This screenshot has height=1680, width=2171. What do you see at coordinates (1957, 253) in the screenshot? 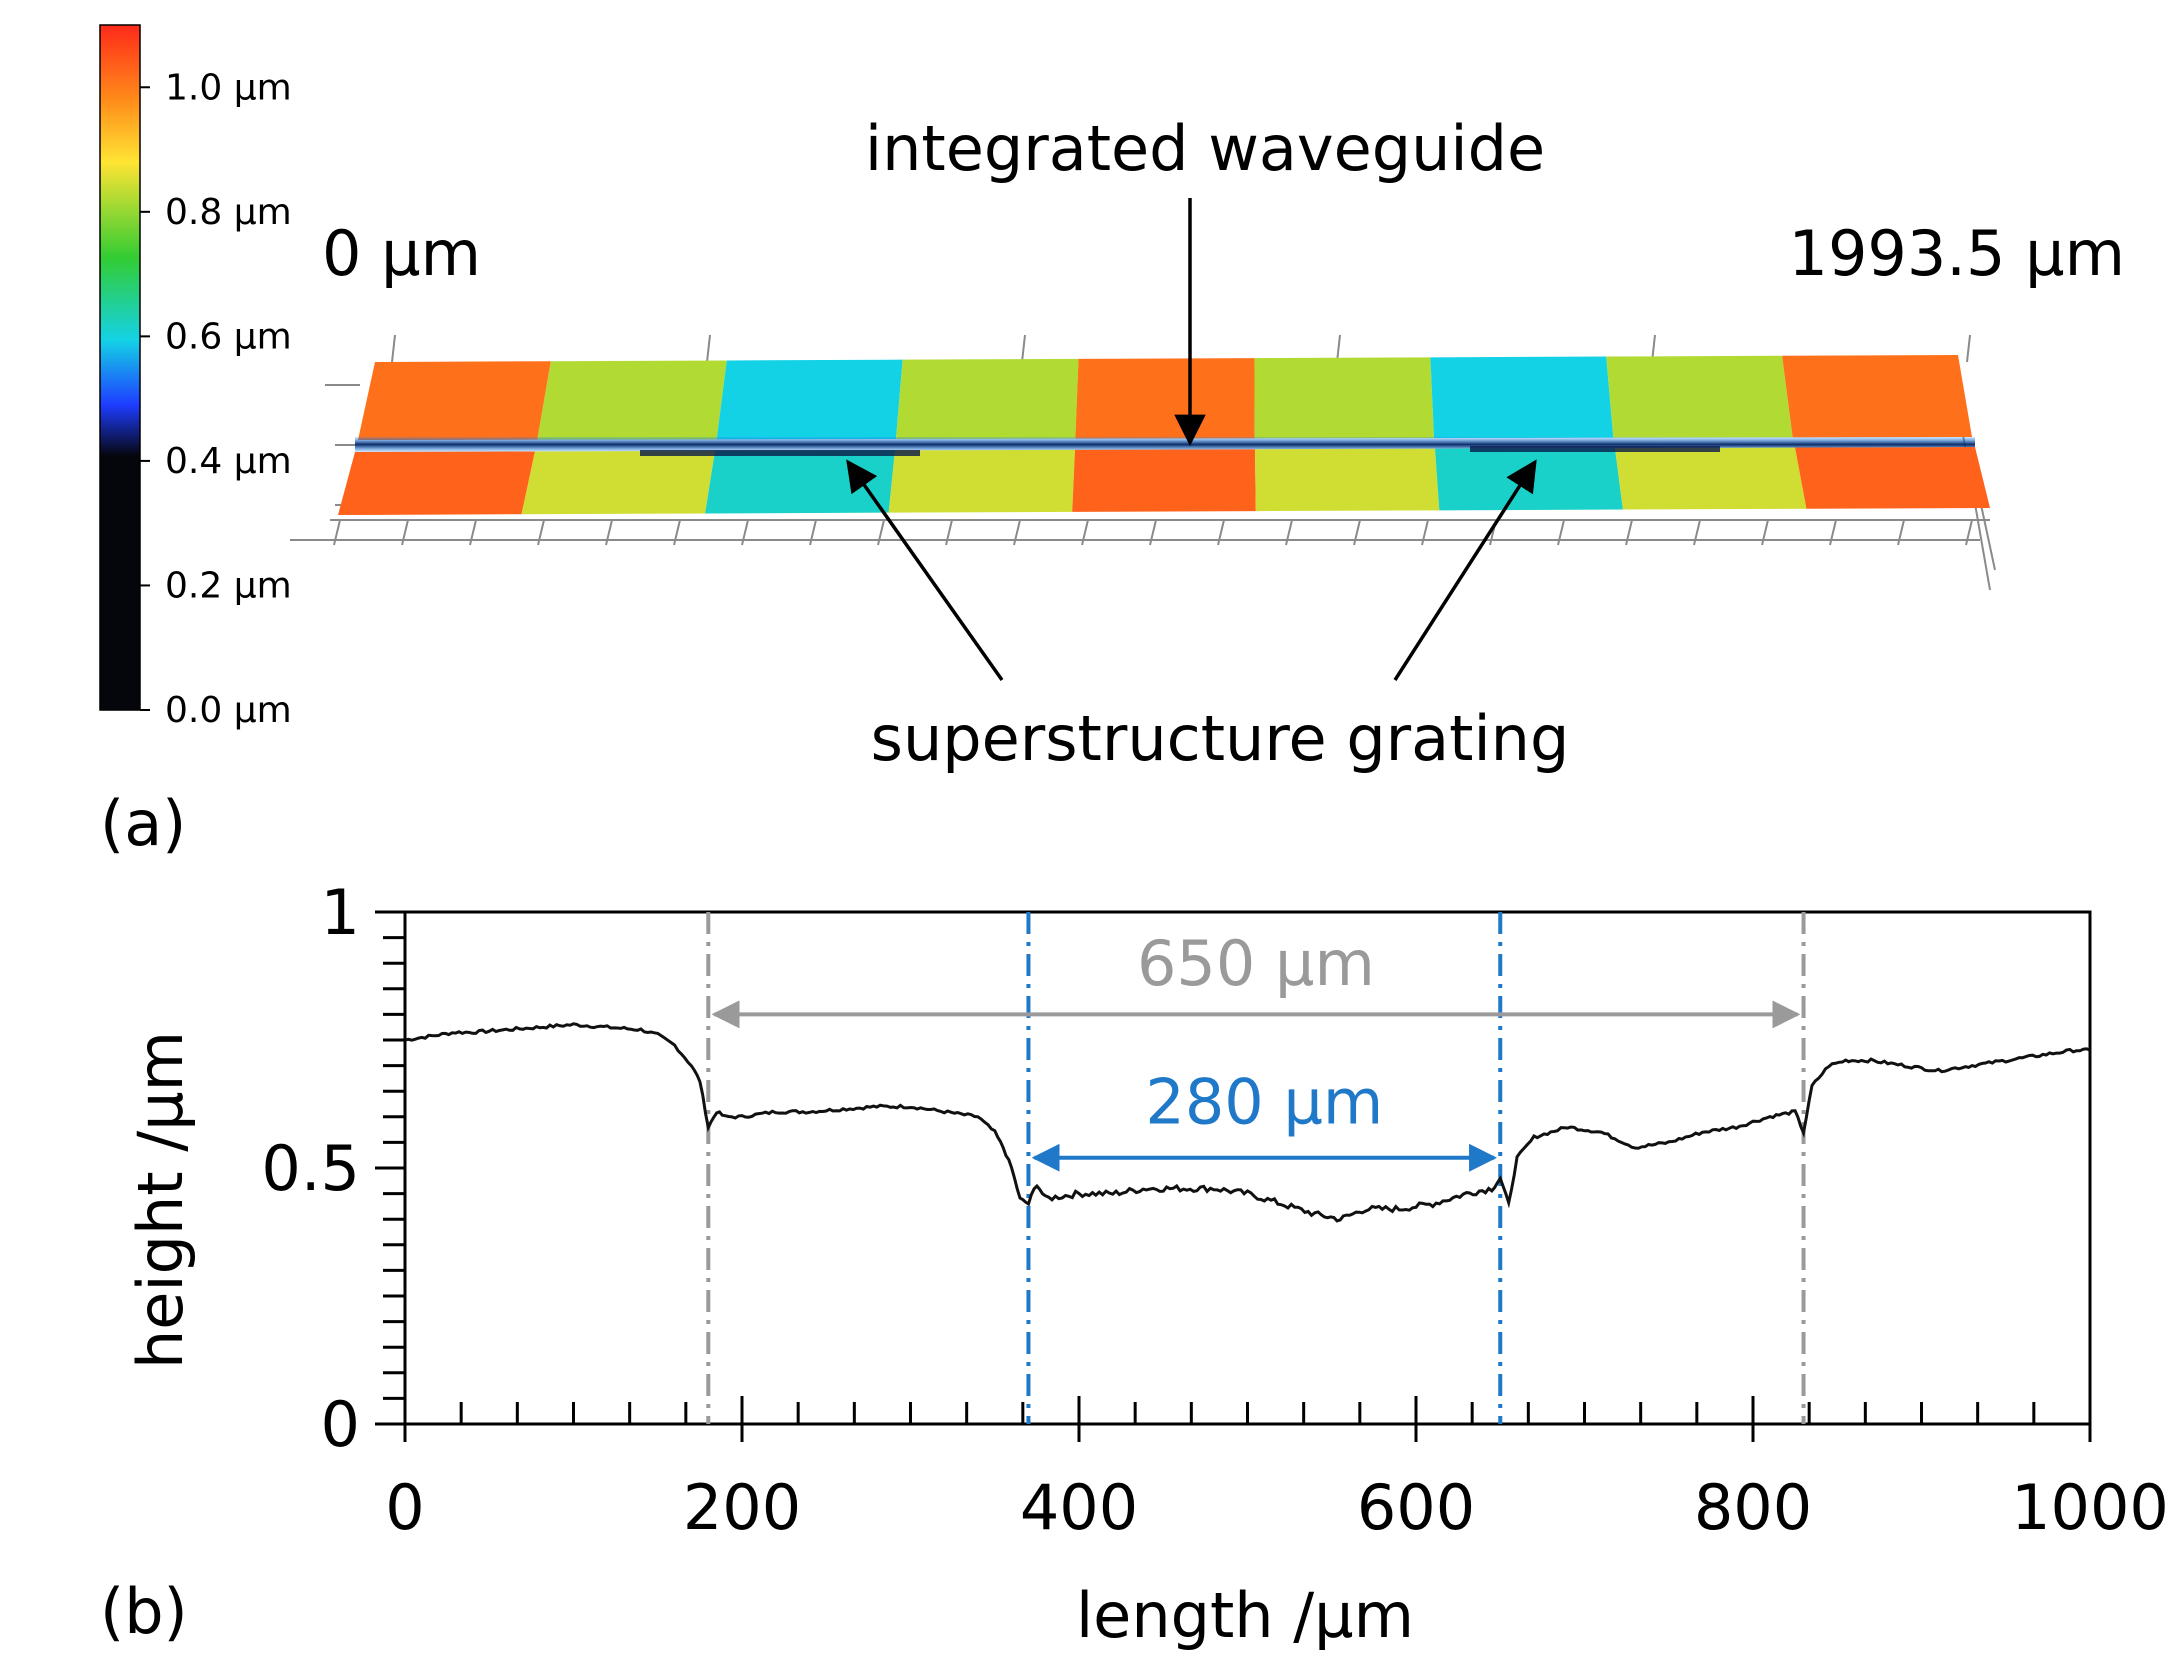
I see `strip-end-label: 1993.5 µm` at bounding box center [1957, 253].